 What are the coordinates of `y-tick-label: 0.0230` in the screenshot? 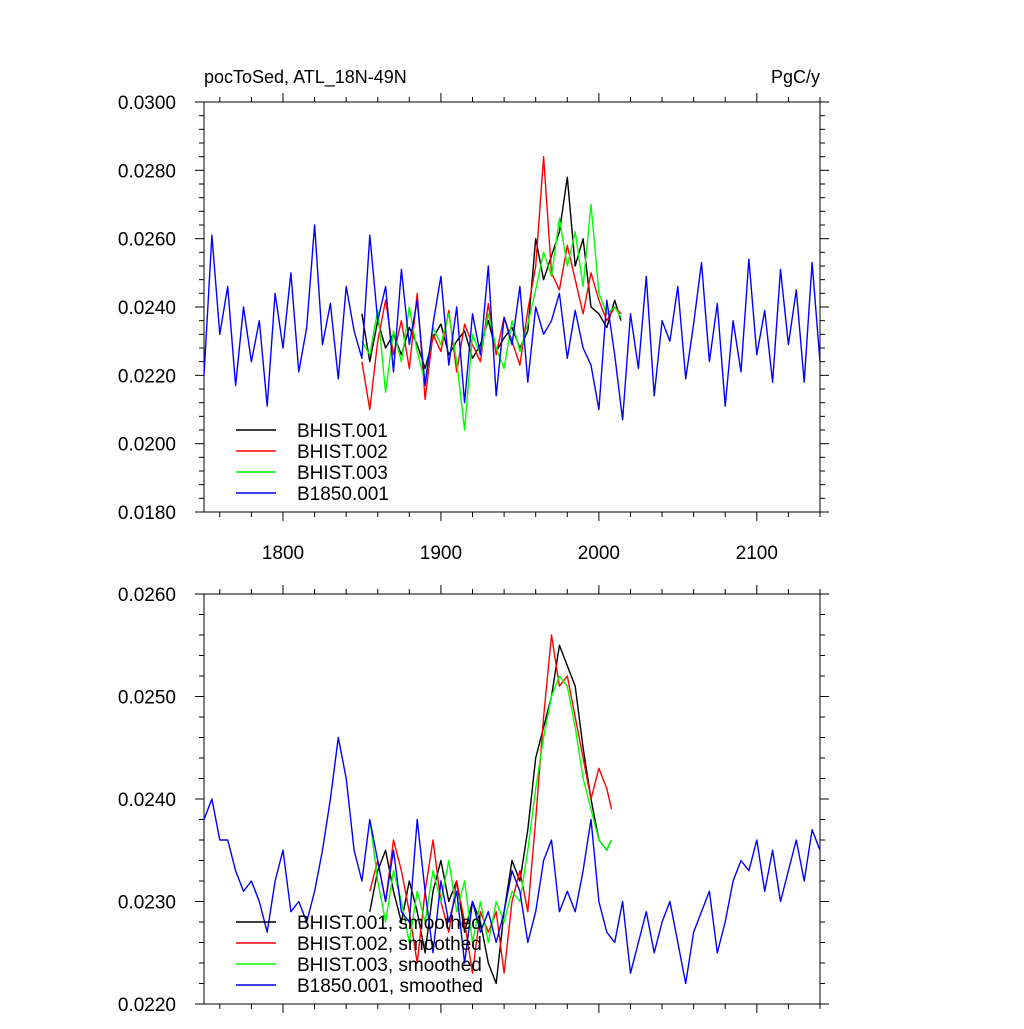 It's located at (147, 903).